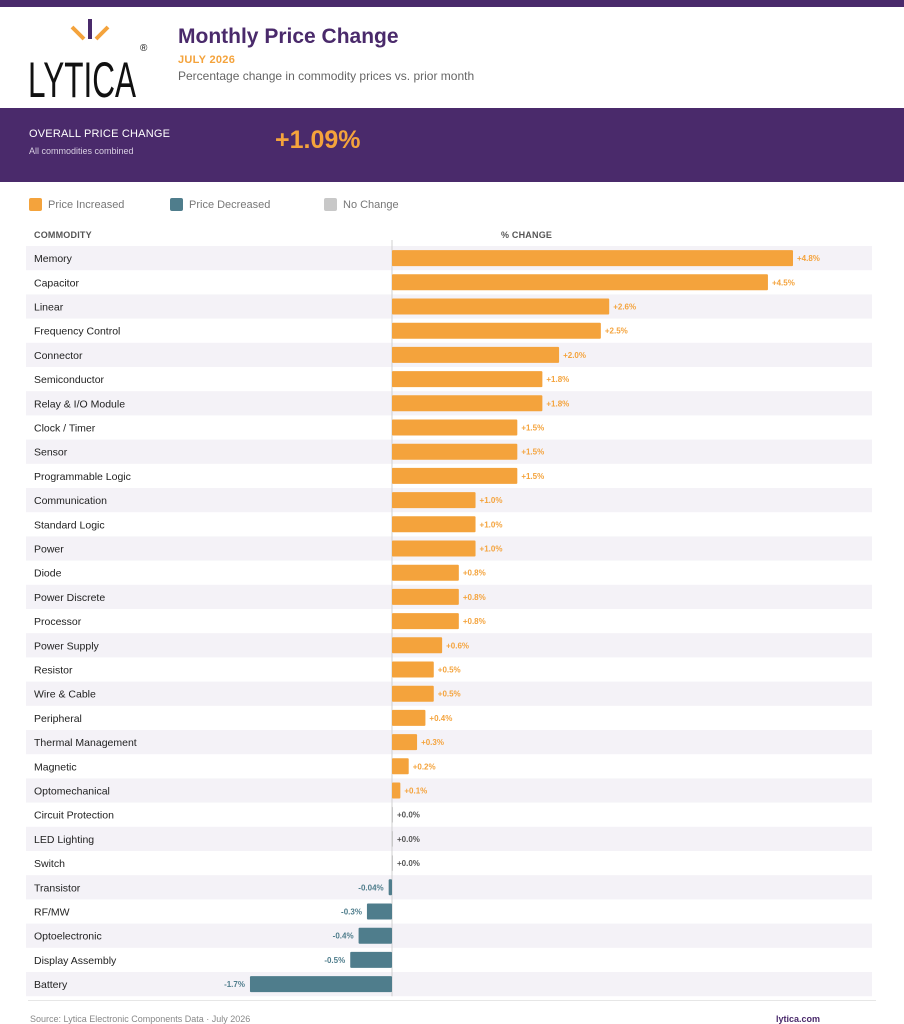 The image size is (904, 1024). I want to click on commodity-label: Communication, so click(70, 501).